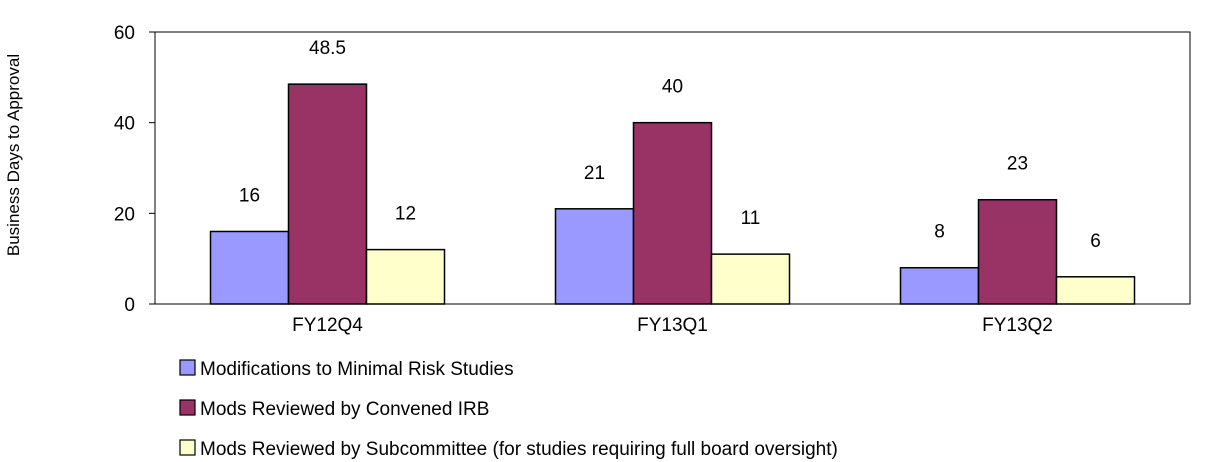 Image resolution: width=1210 pixels, height=462 pixels. I want to click on data-label: 11, so click(751, 218).